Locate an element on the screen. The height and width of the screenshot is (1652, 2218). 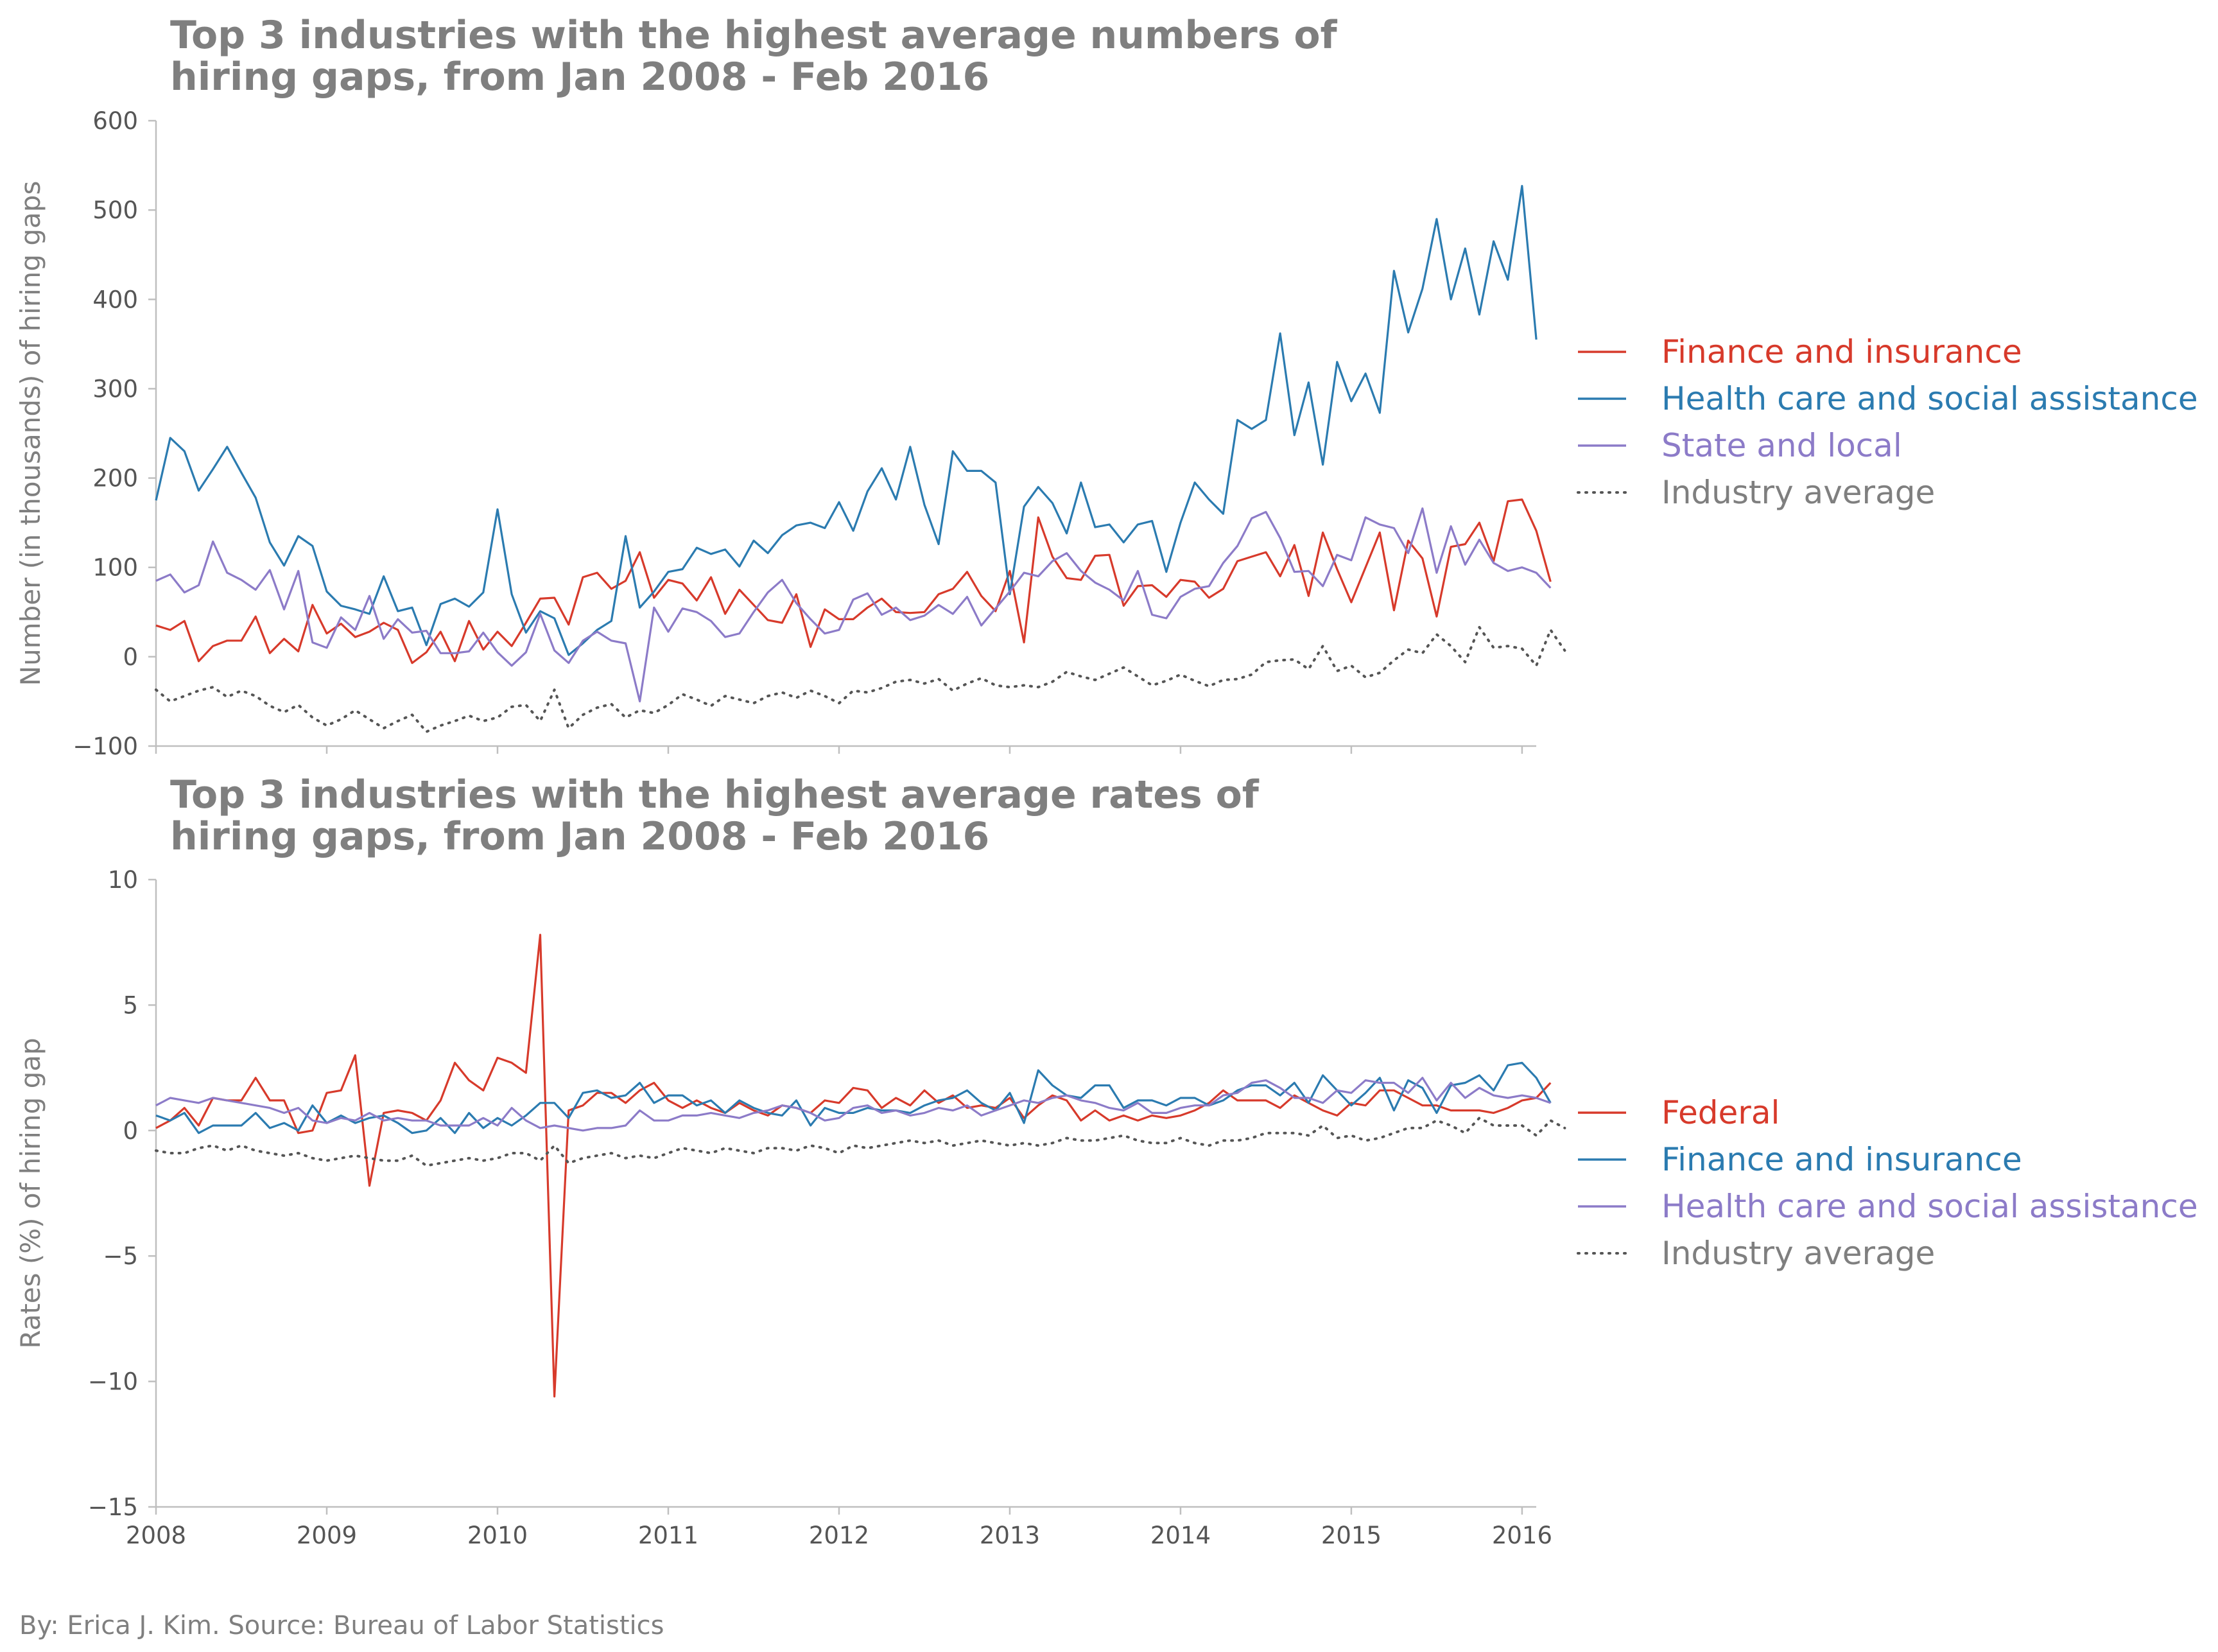
y-axis-label: Rates (%) of hiring gap is located at coordinates (30, 1193).